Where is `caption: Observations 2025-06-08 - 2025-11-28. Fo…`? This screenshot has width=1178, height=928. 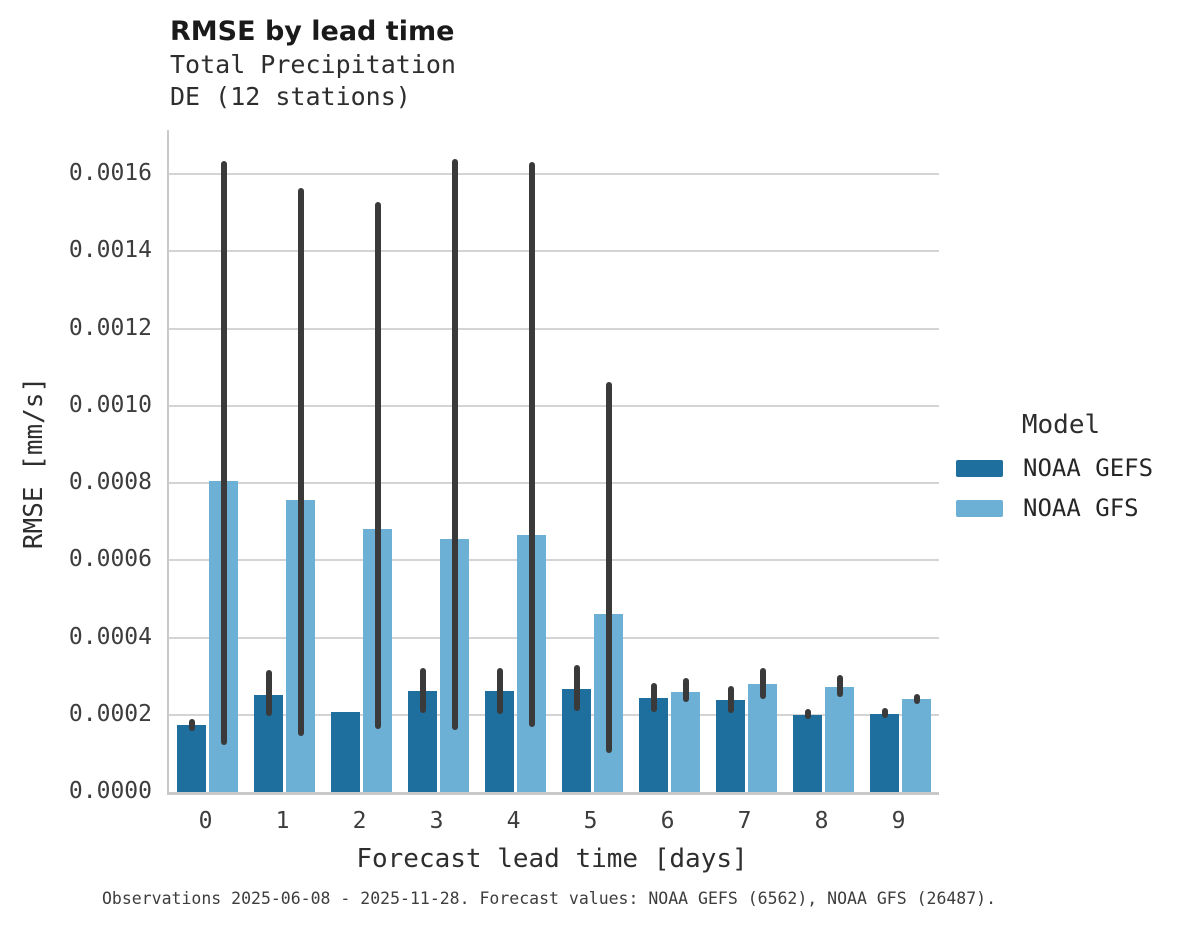
caption: Observations 2025-06-08 - 2025-11-28. Fo… is located at coordinates (549, 898).